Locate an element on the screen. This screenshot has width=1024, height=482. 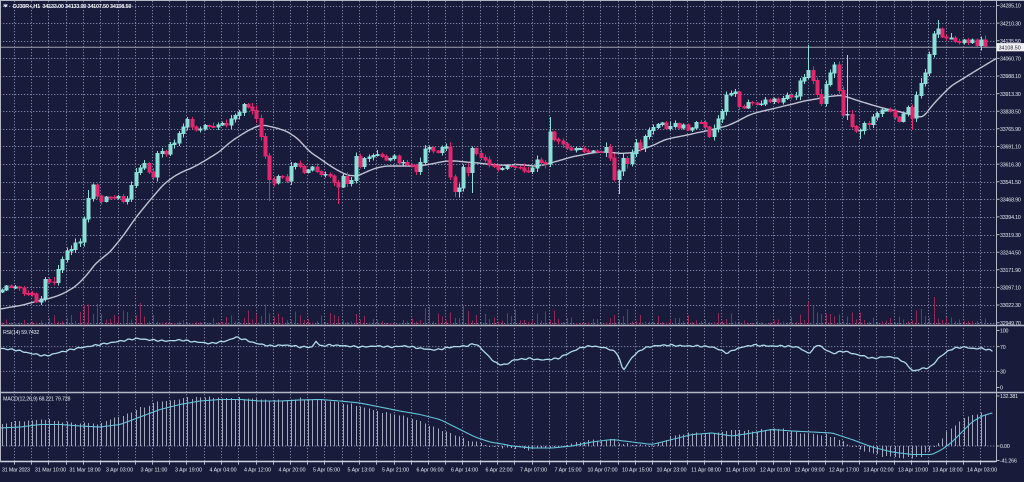
svg-text: 0 is located at coordinates (1001, 389).